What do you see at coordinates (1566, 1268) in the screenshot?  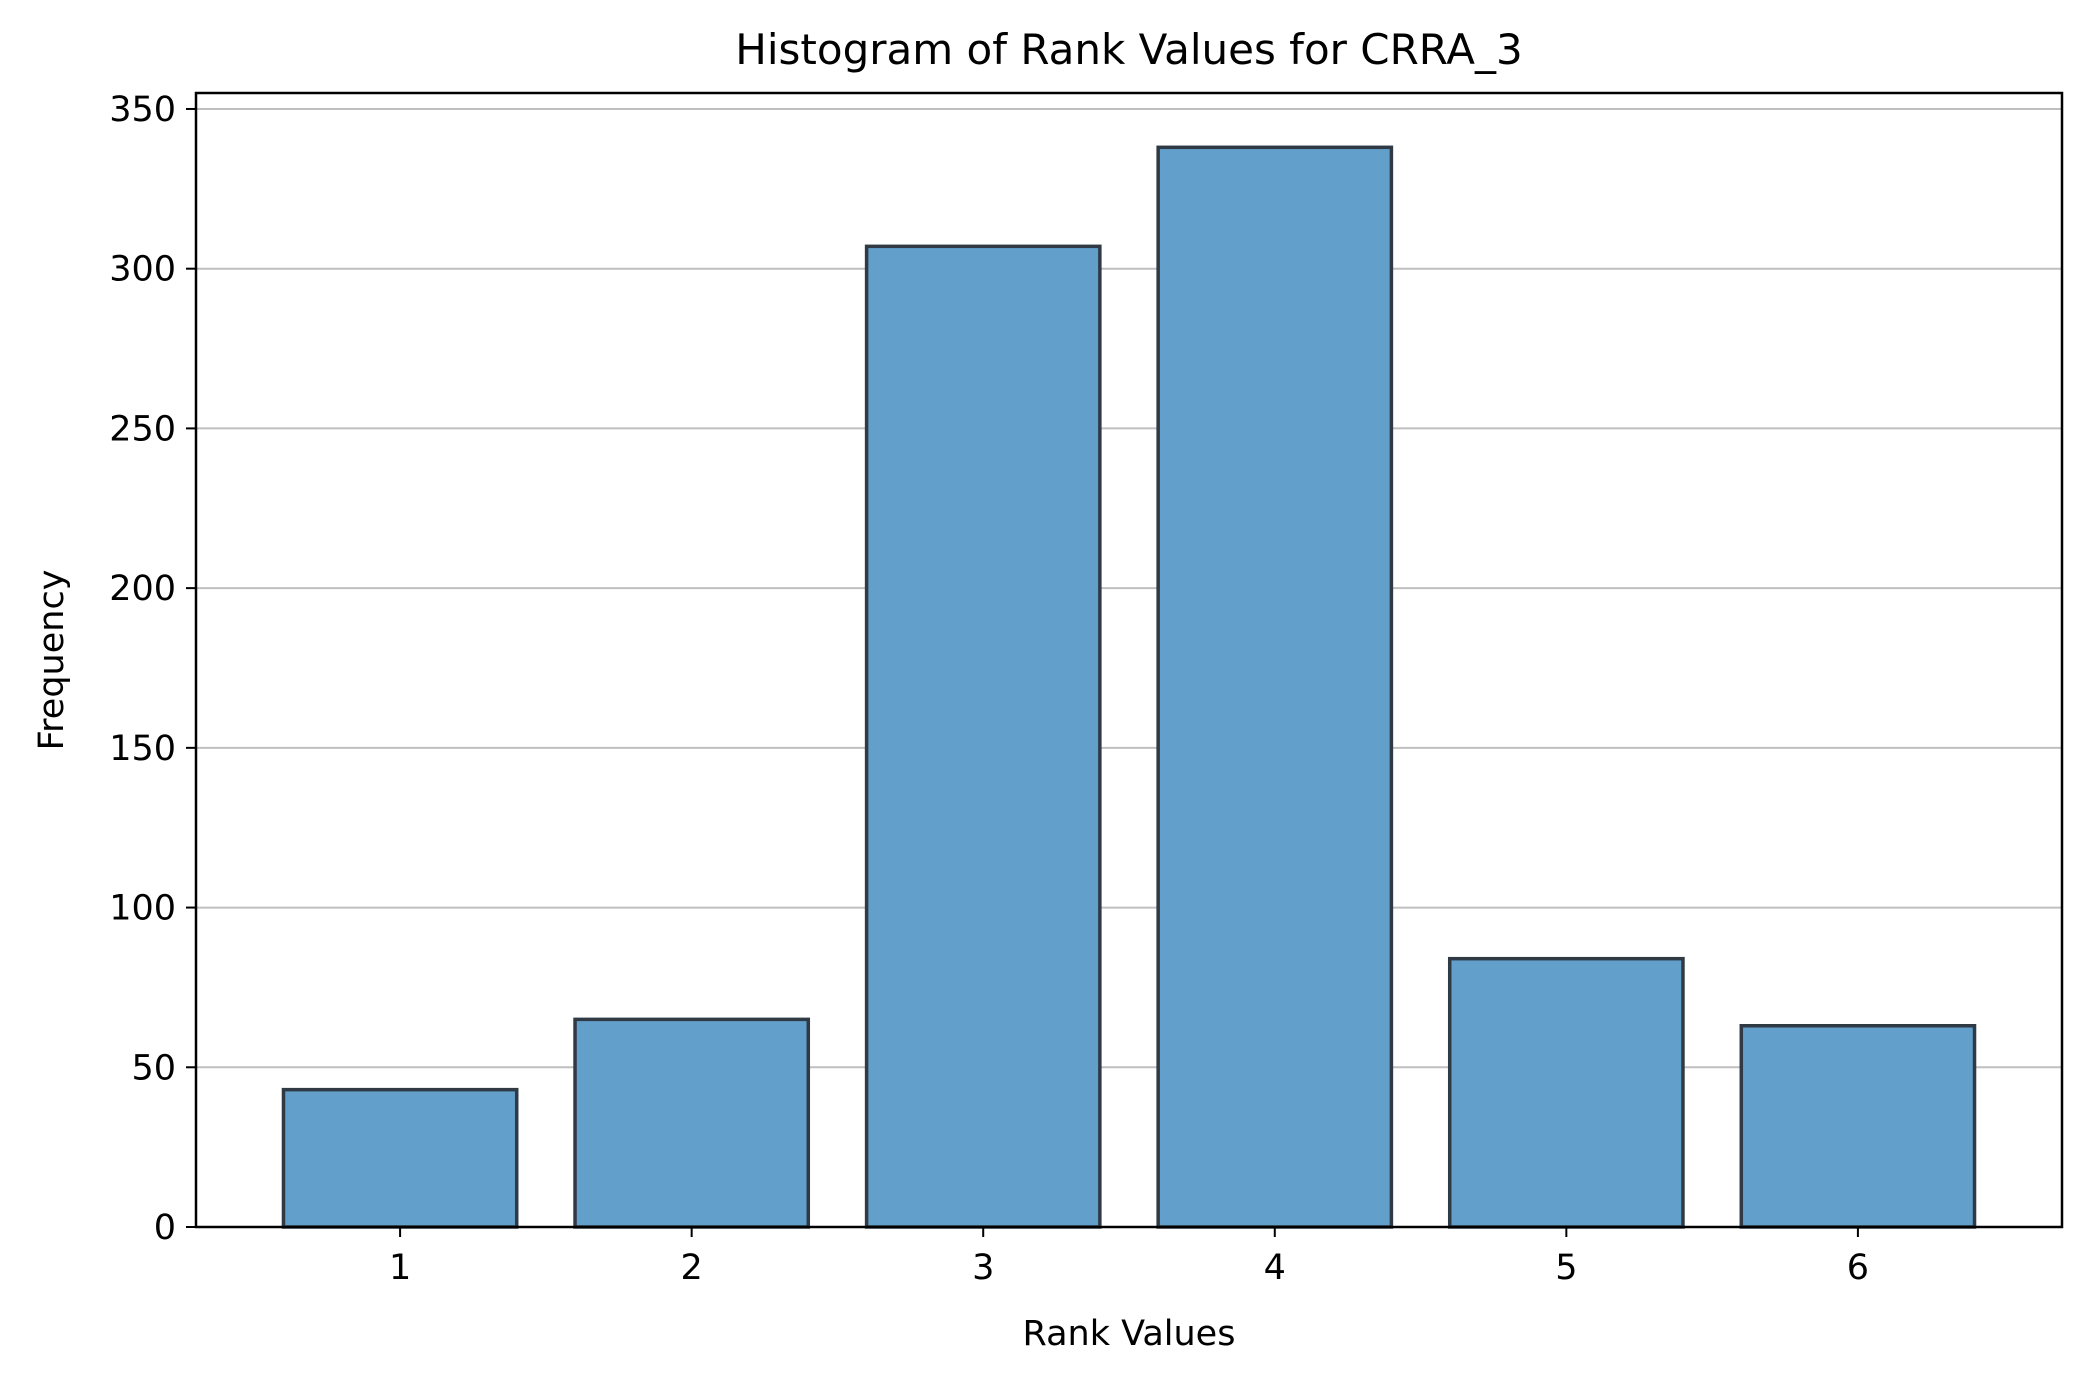 I see `x-tick-label: 5` at bounding box center [1566, 1268].